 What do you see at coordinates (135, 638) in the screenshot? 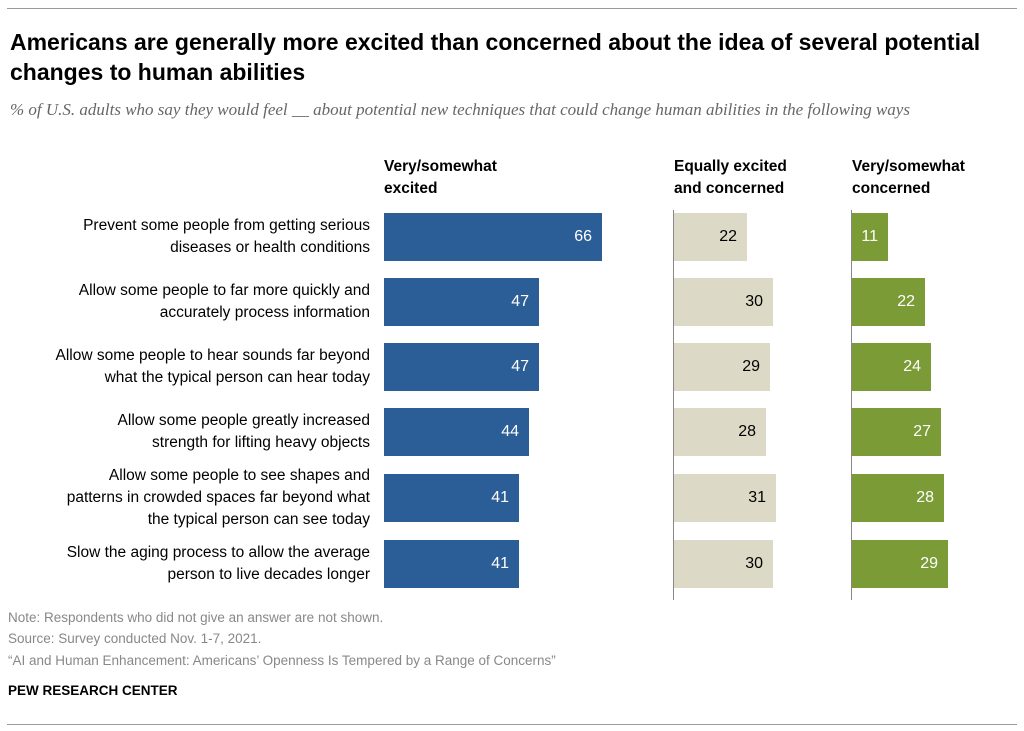
I see `source-text: Source: Survey conducted Nov. 1-7, 2021.` at bounding box center [135, 638].